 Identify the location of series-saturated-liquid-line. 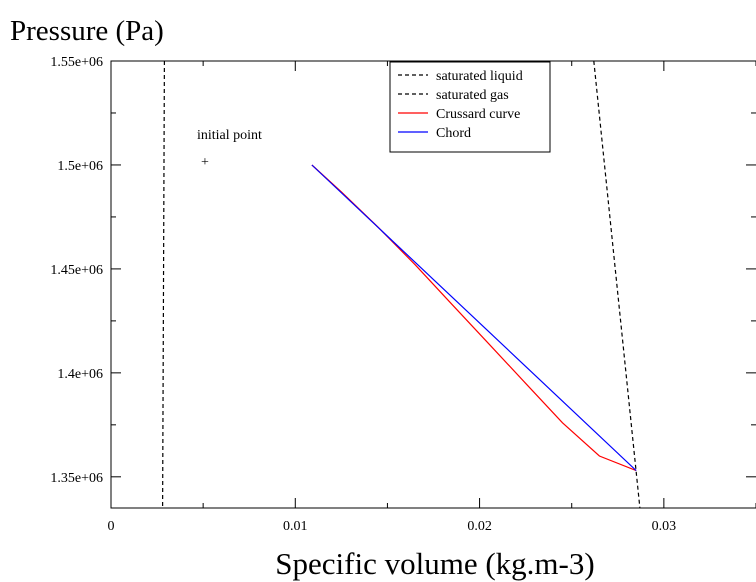
(163, 284).